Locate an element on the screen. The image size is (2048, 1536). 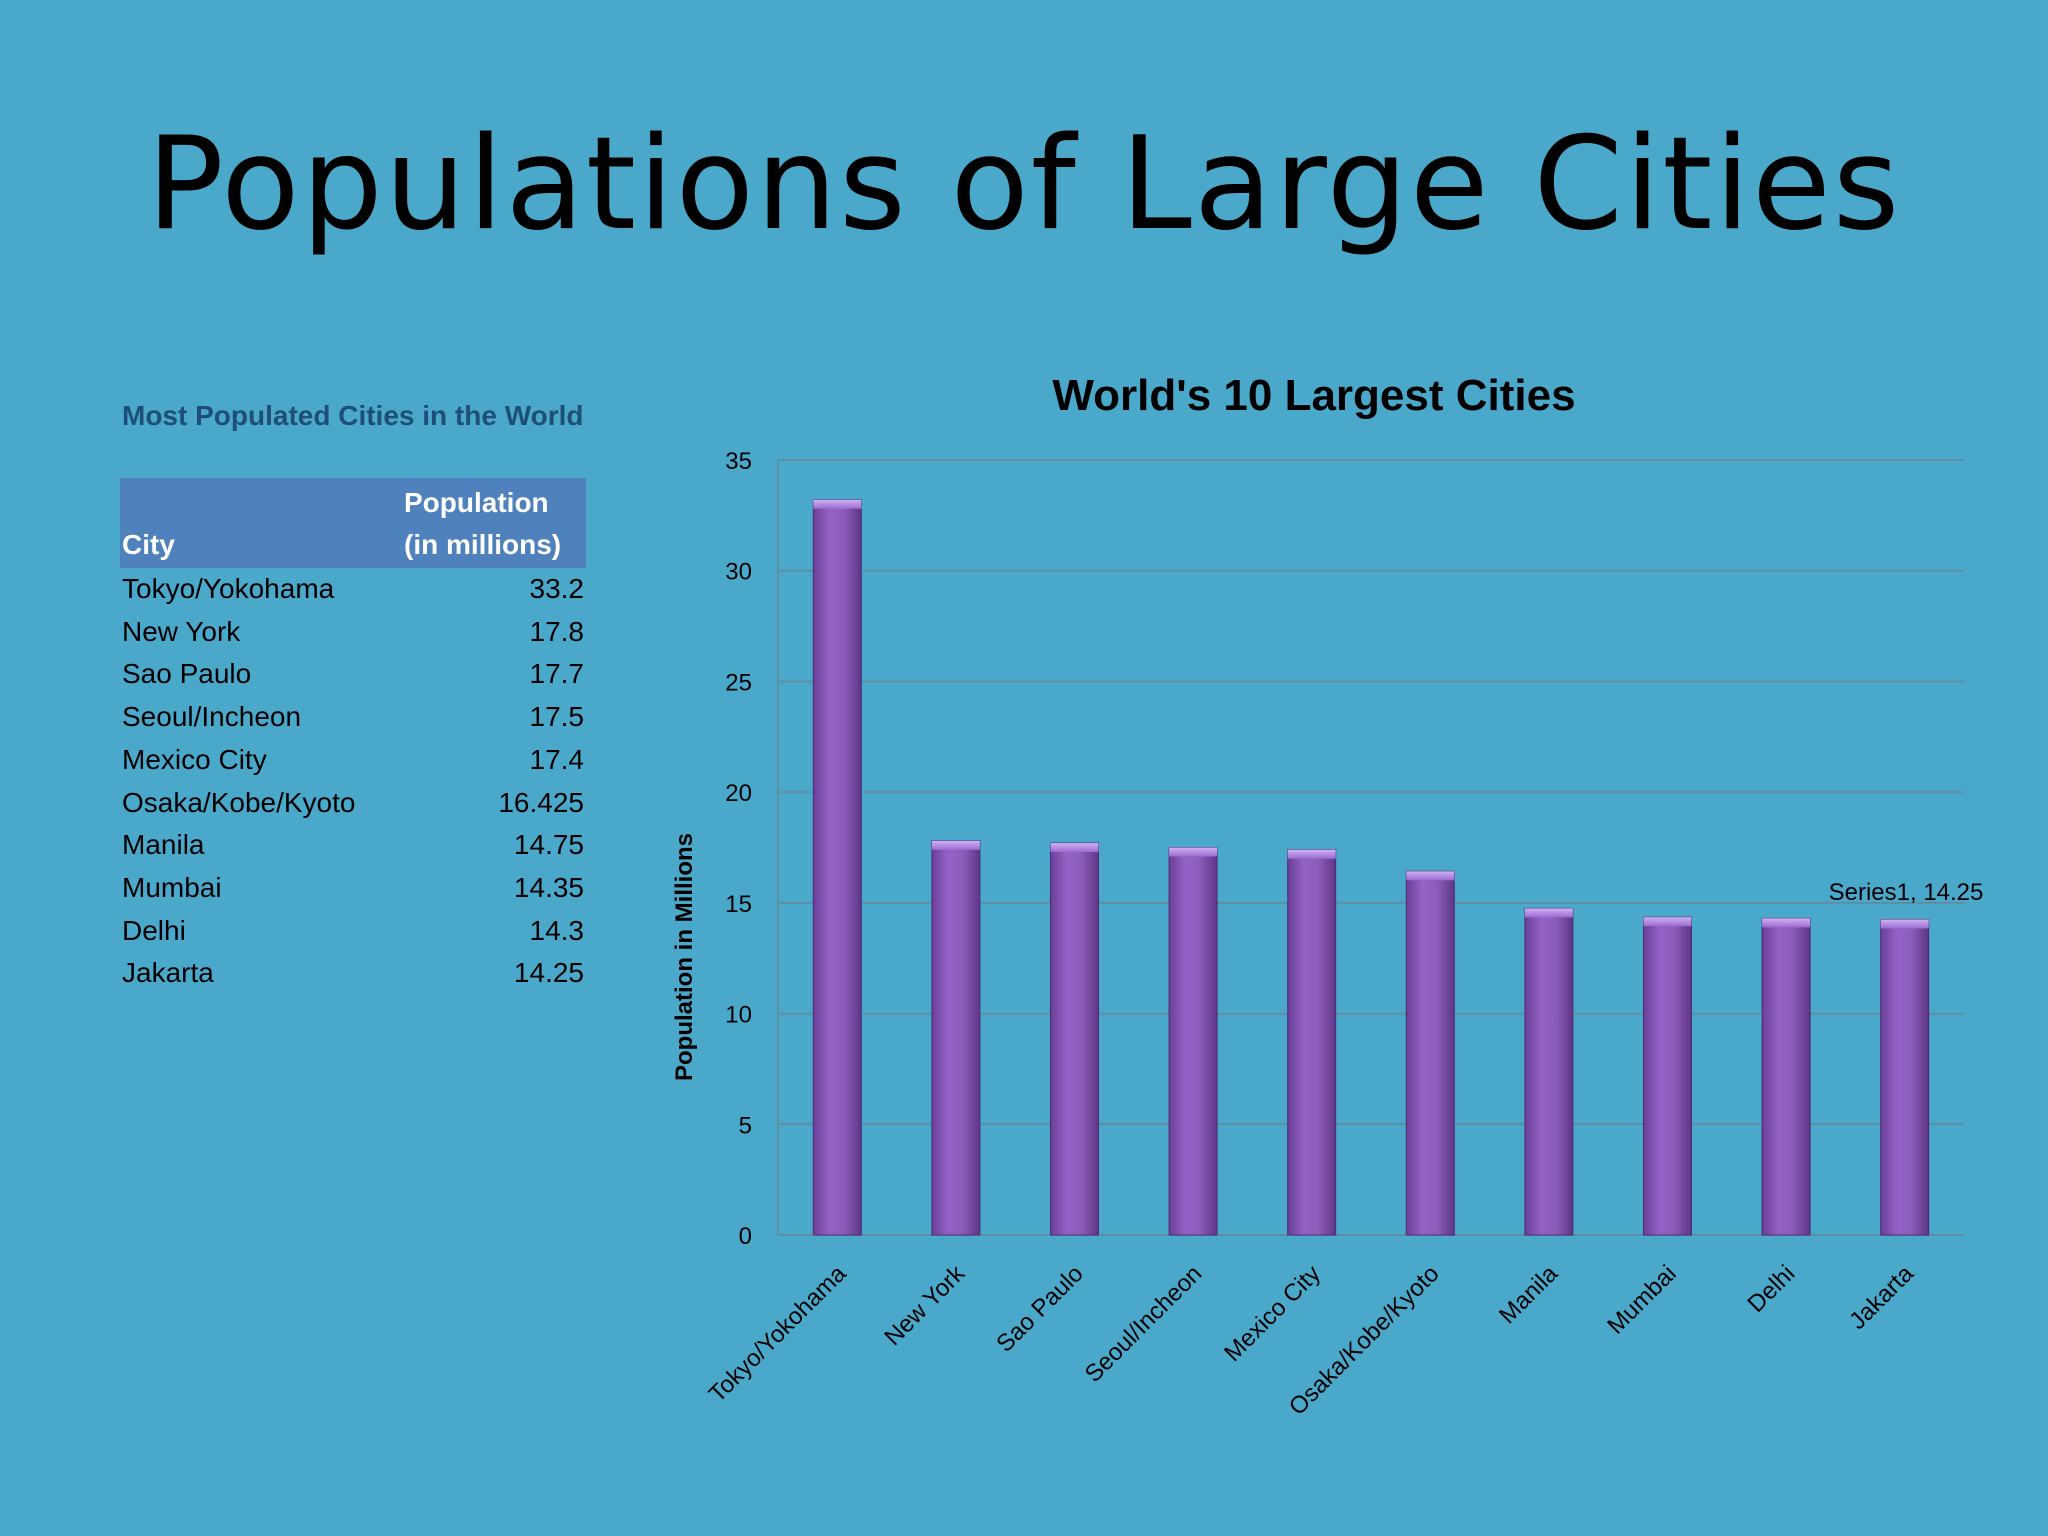
y-tick-label: 0 is located at coordinates (745, 1236).